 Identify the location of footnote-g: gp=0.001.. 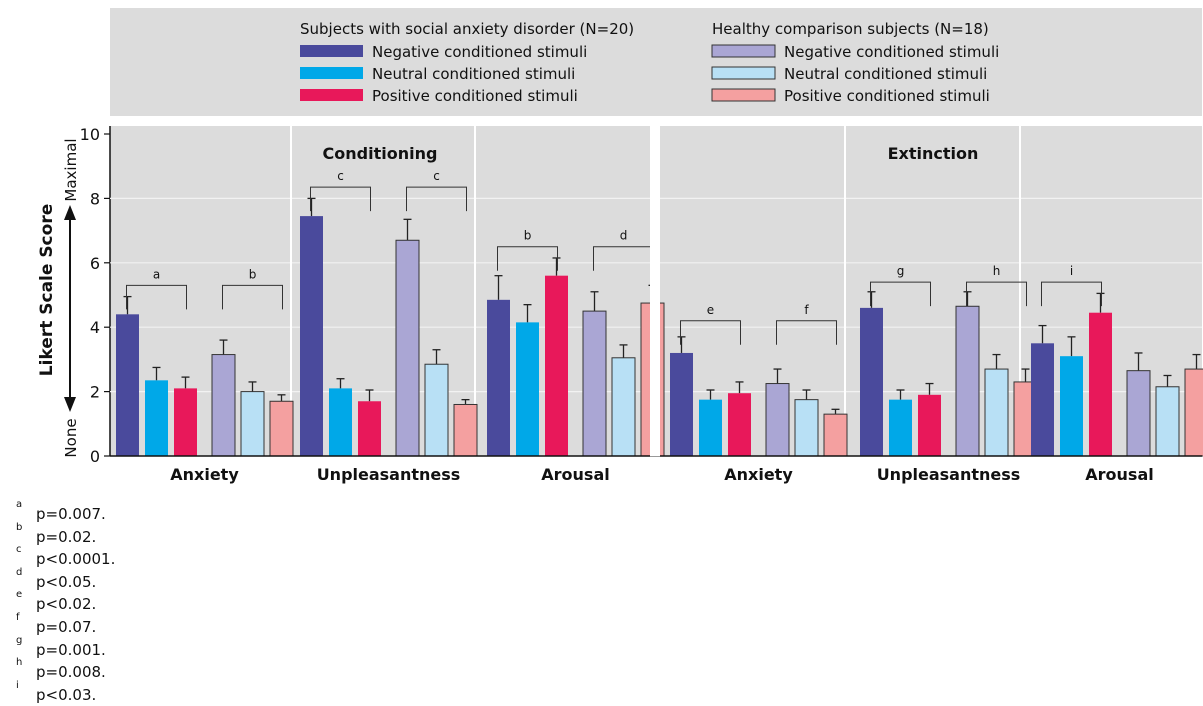
(61, 646).